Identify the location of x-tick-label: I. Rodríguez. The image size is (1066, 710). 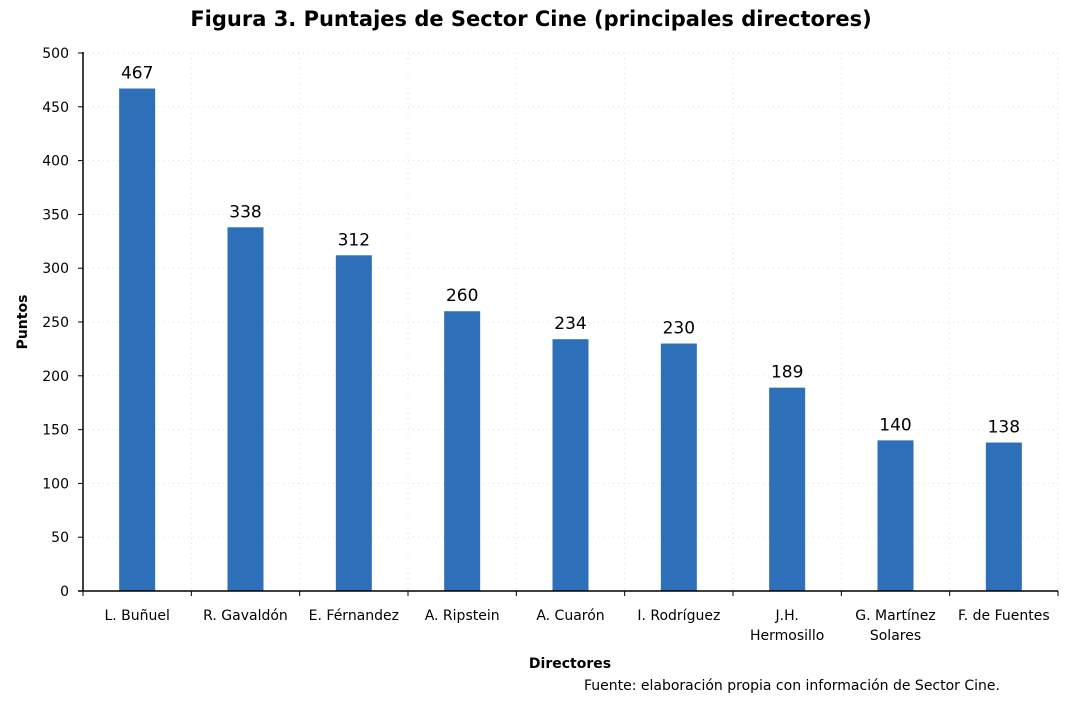
(678, 616).